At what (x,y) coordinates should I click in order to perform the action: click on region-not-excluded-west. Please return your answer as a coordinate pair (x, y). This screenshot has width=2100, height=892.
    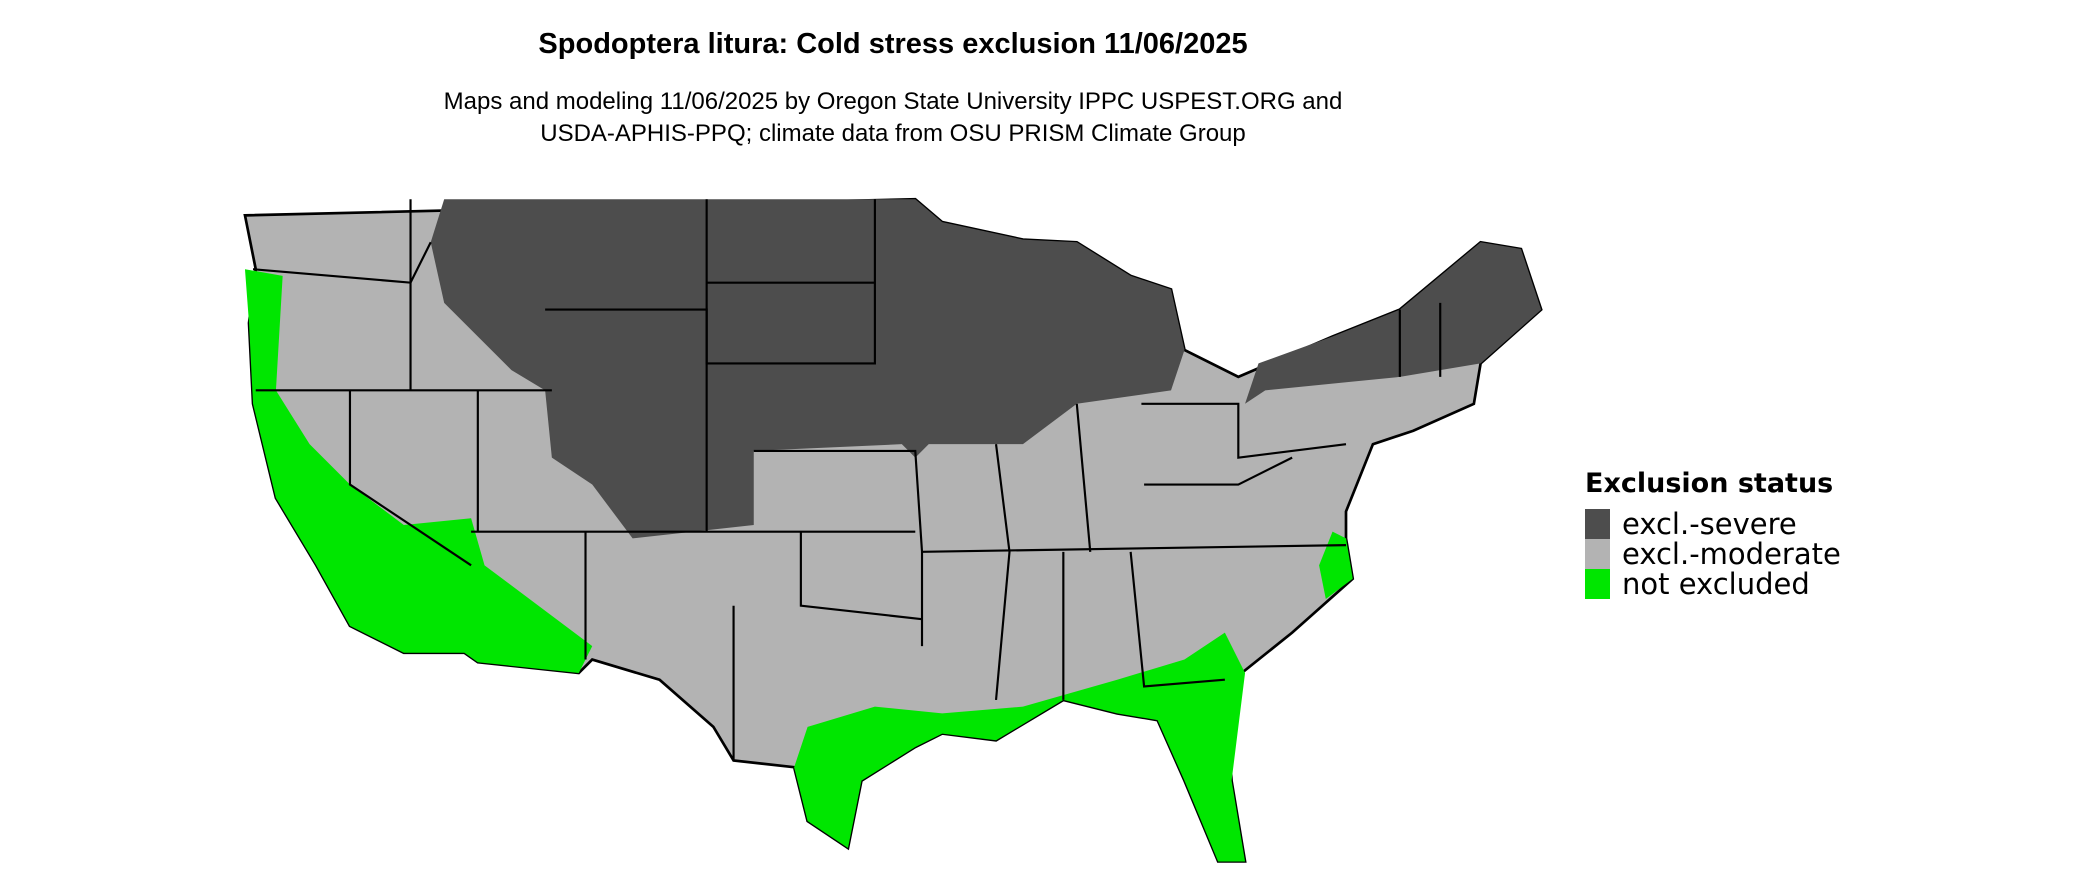
    Looking at the image, I should click on (418, 471).